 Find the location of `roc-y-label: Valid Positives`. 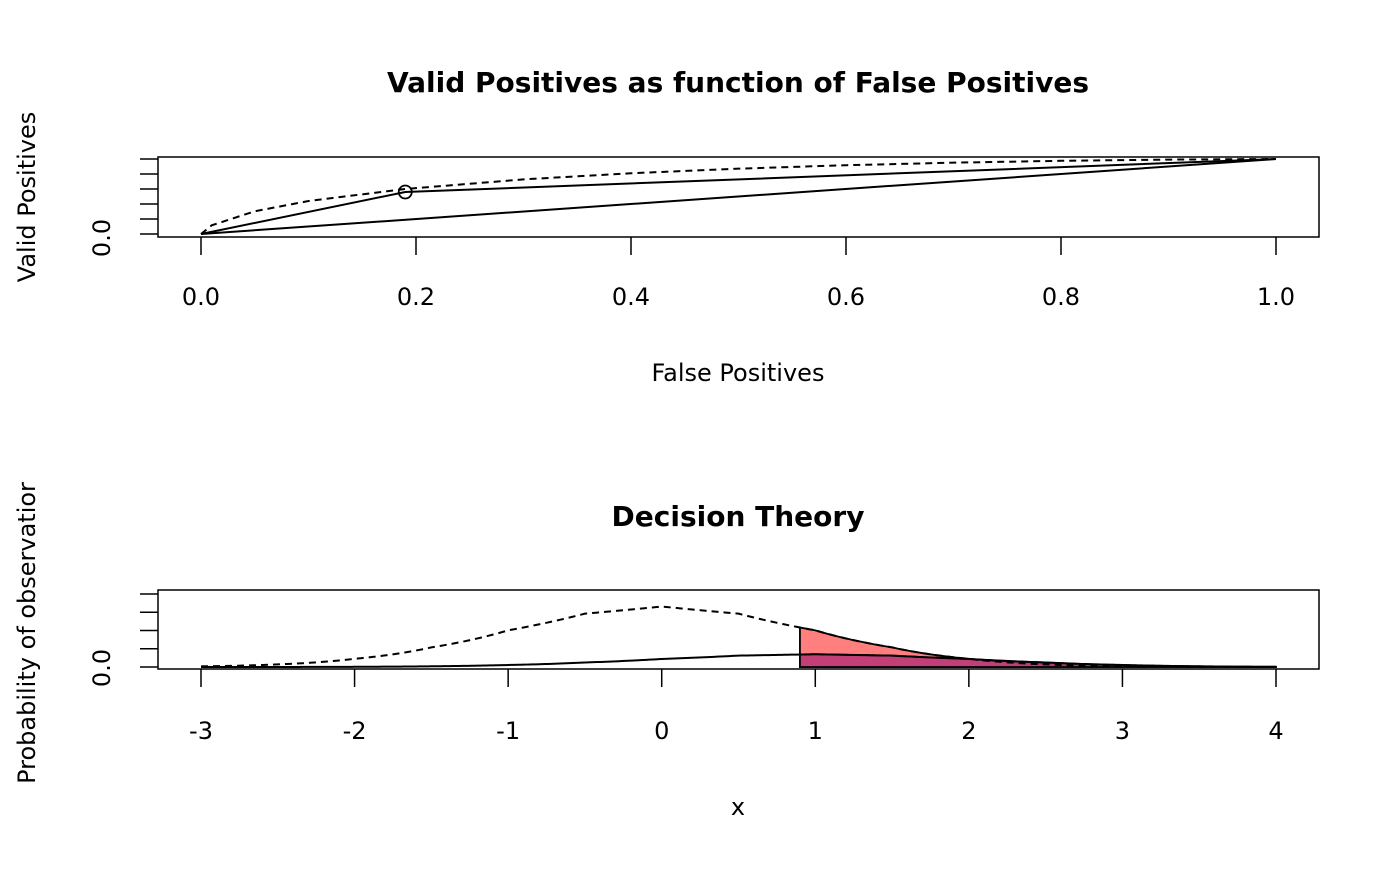

roc-y-label: Valid Positives is located at coordinates (27, 197).